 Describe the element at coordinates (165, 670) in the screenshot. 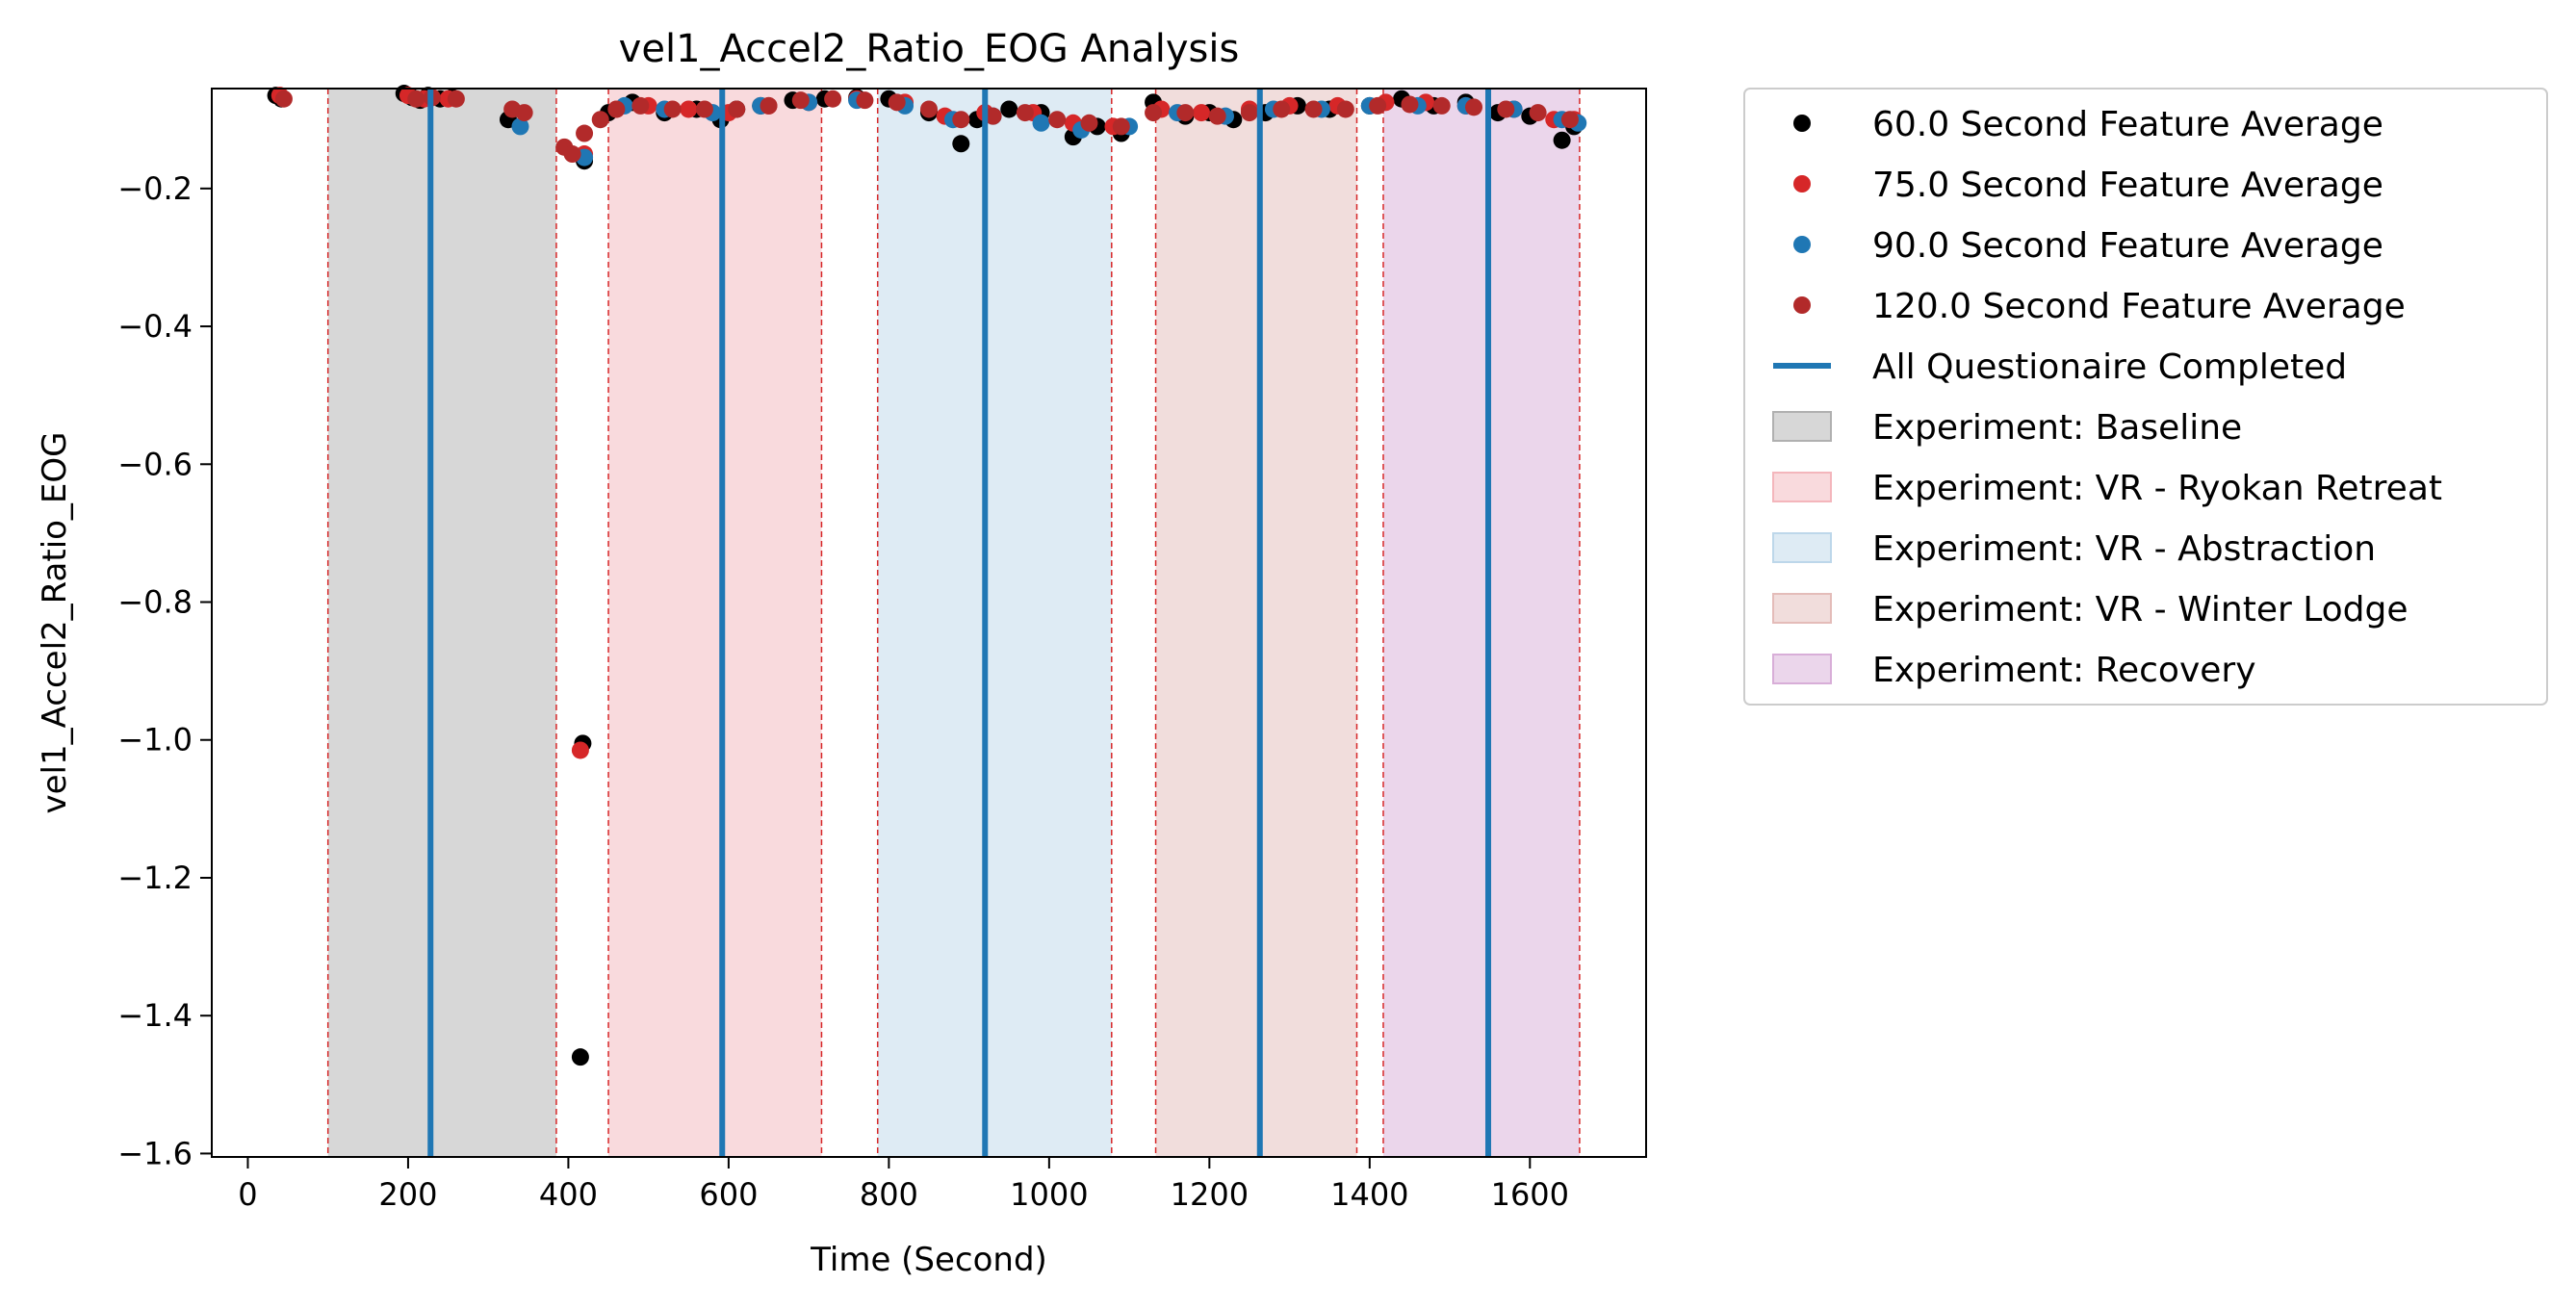

I see `y-axis-ticks: −0.2 −0.4 −0.6 −0.8 −1.0 −1.2 −1.4 −1.6` at that location.